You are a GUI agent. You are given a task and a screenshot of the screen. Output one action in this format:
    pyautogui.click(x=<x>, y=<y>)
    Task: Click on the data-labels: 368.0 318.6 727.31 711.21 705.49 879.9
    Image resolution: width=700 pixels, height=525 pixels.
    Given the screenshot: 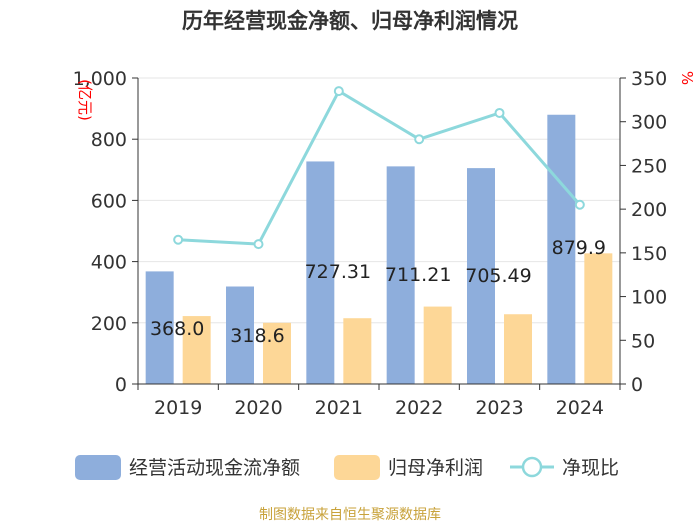 What is the action you would take?
    pyautogui.click(x=378, y=292)
    